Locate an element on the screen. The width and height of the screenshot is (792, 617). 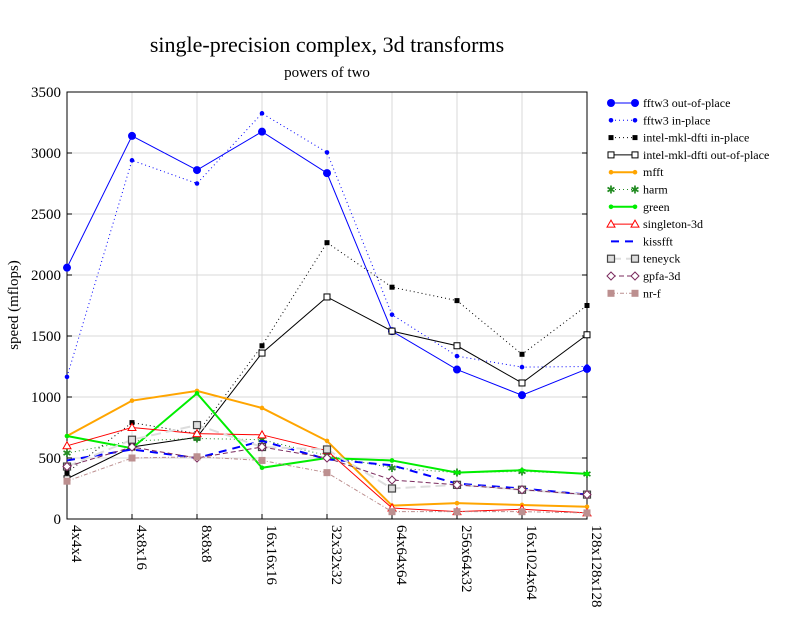
legend-label: green is located at coordinates (656, 207).